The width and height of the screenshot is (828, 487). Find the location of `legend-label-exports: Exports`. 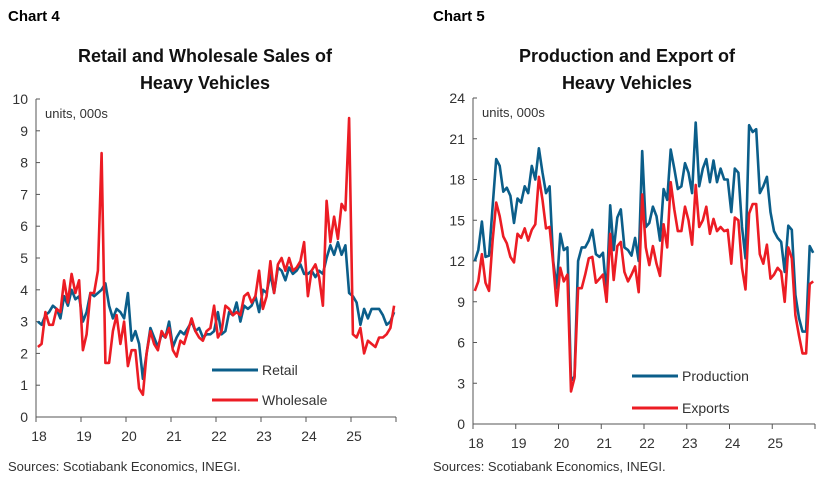

legend-label-exports: Exports is located at coordinates (705, 408).